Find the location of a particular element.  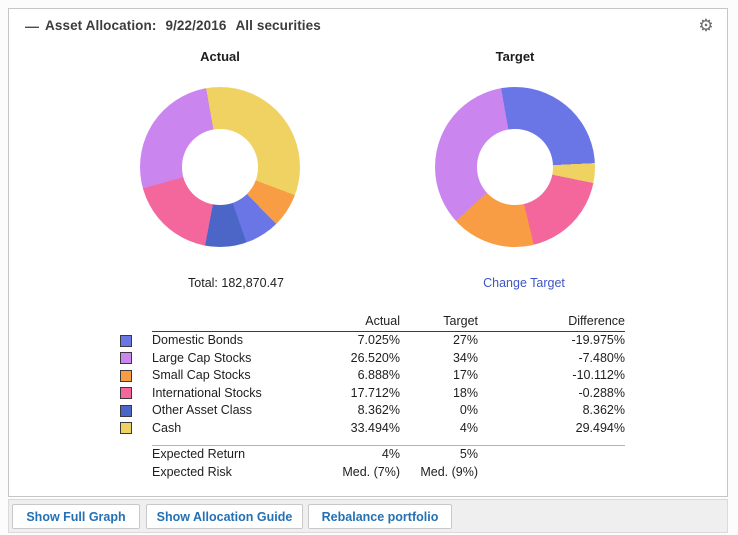

rebalance-portfolio-button: Rebalance portfolio is located at coordinates (380, 516).